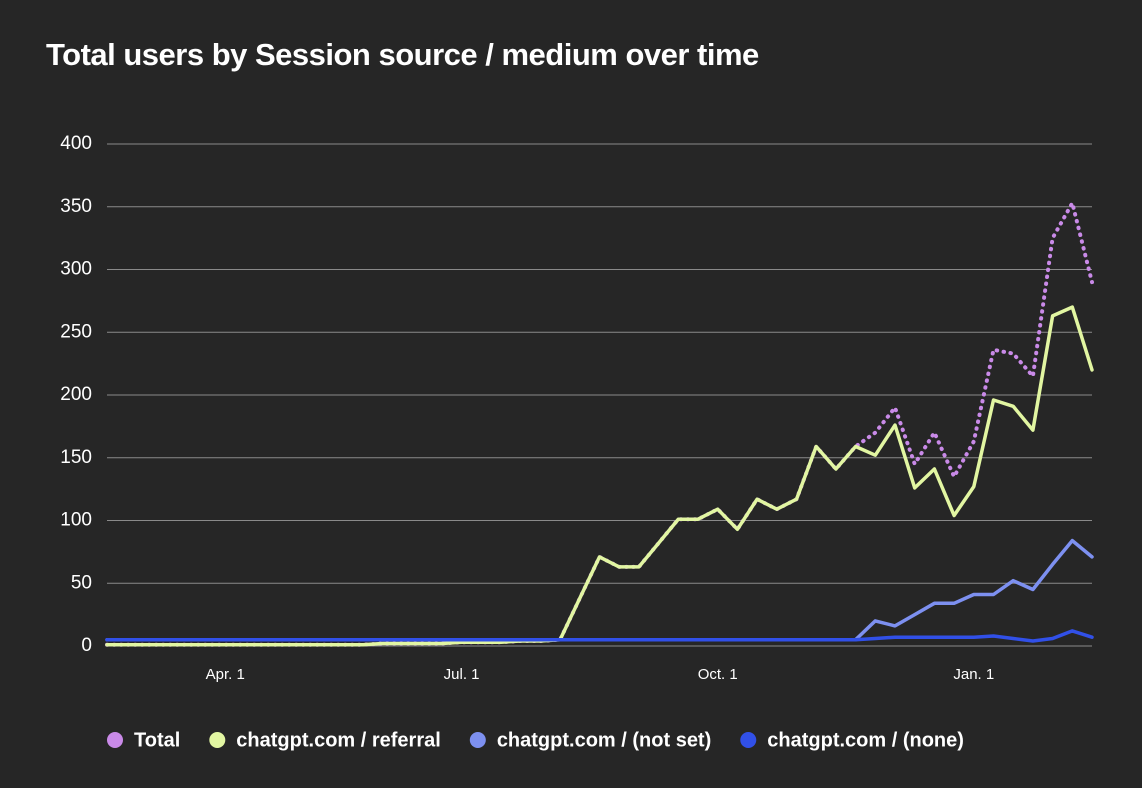 This screenshot has height=788, width=1142. What do you see at coordinates (865, 740) in the screenshot?
I see `legend-label: chatgpt.com / (none)` at bounding box center [865, 740].